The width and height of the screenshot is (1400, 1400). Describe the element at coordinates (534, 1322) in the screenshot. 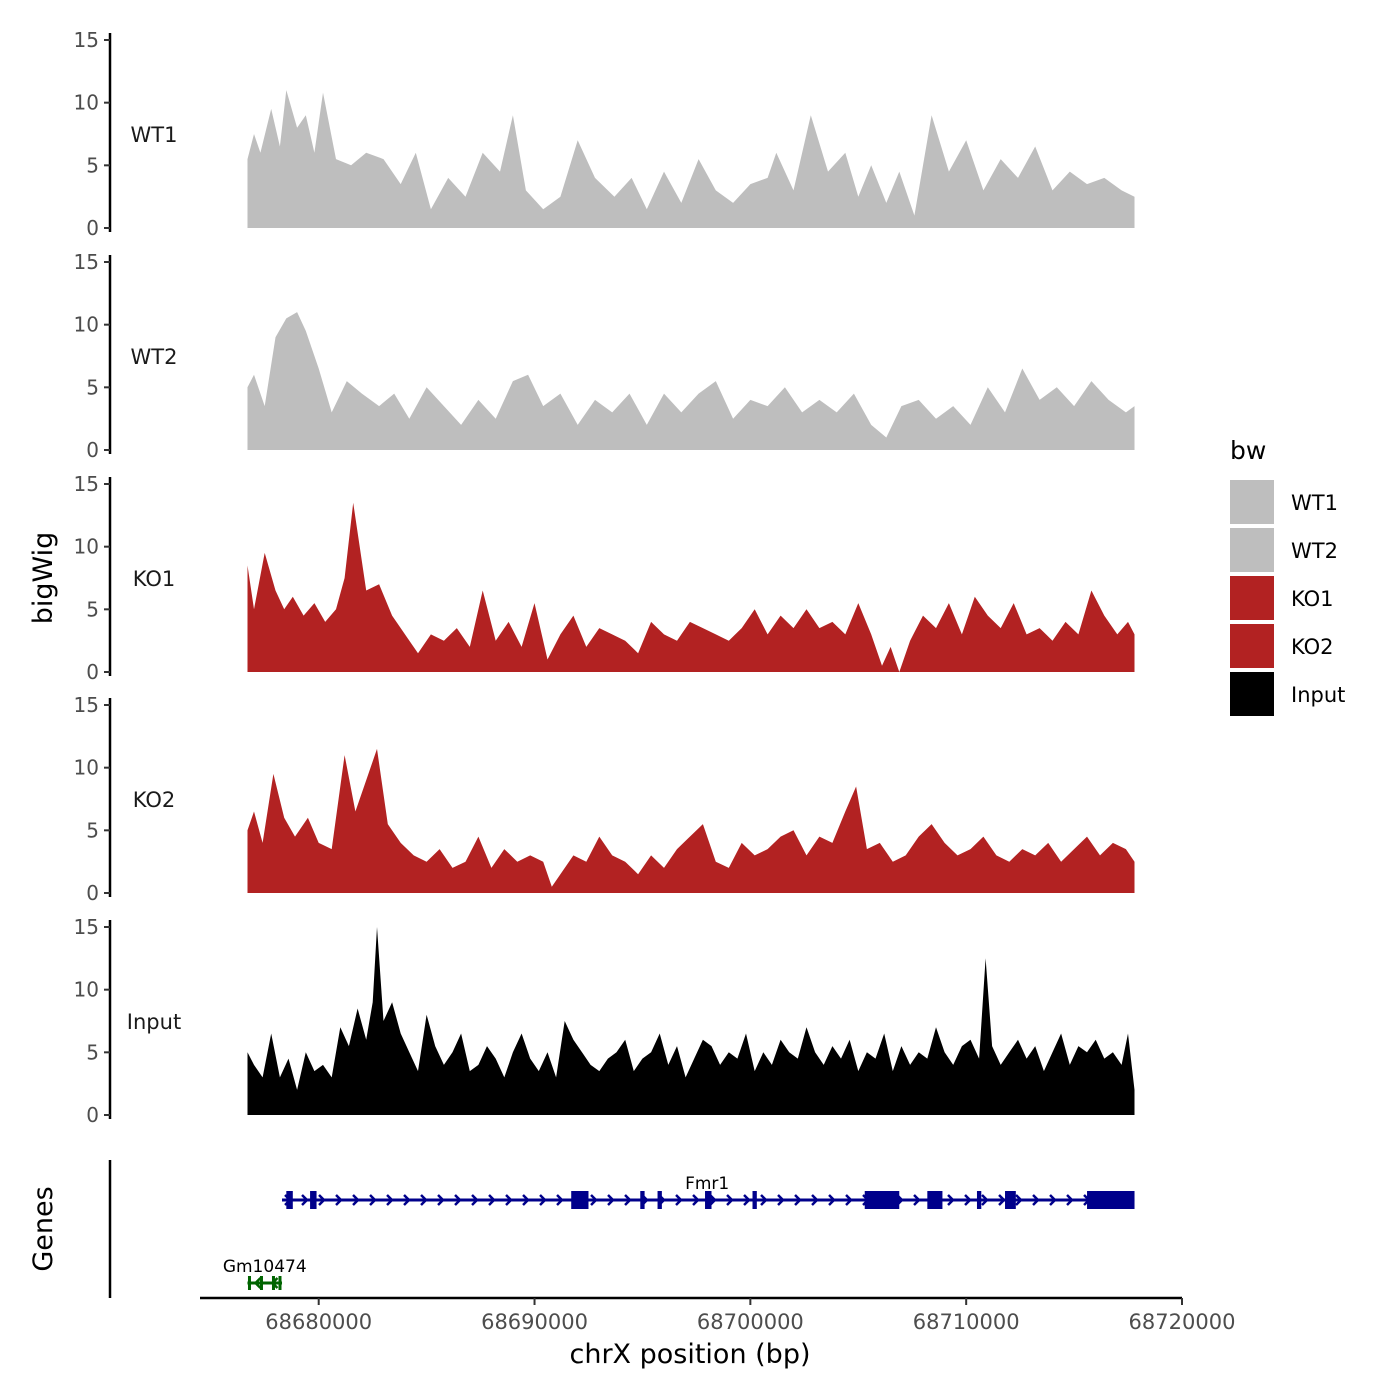

I see `x-tick-label: 68690000` at that location.